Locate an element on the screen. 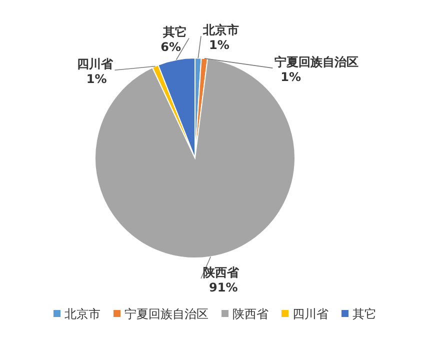 The width and height of the screenshot is (431, 340). legend-label: 其它 is located at coordinates (364, 314).